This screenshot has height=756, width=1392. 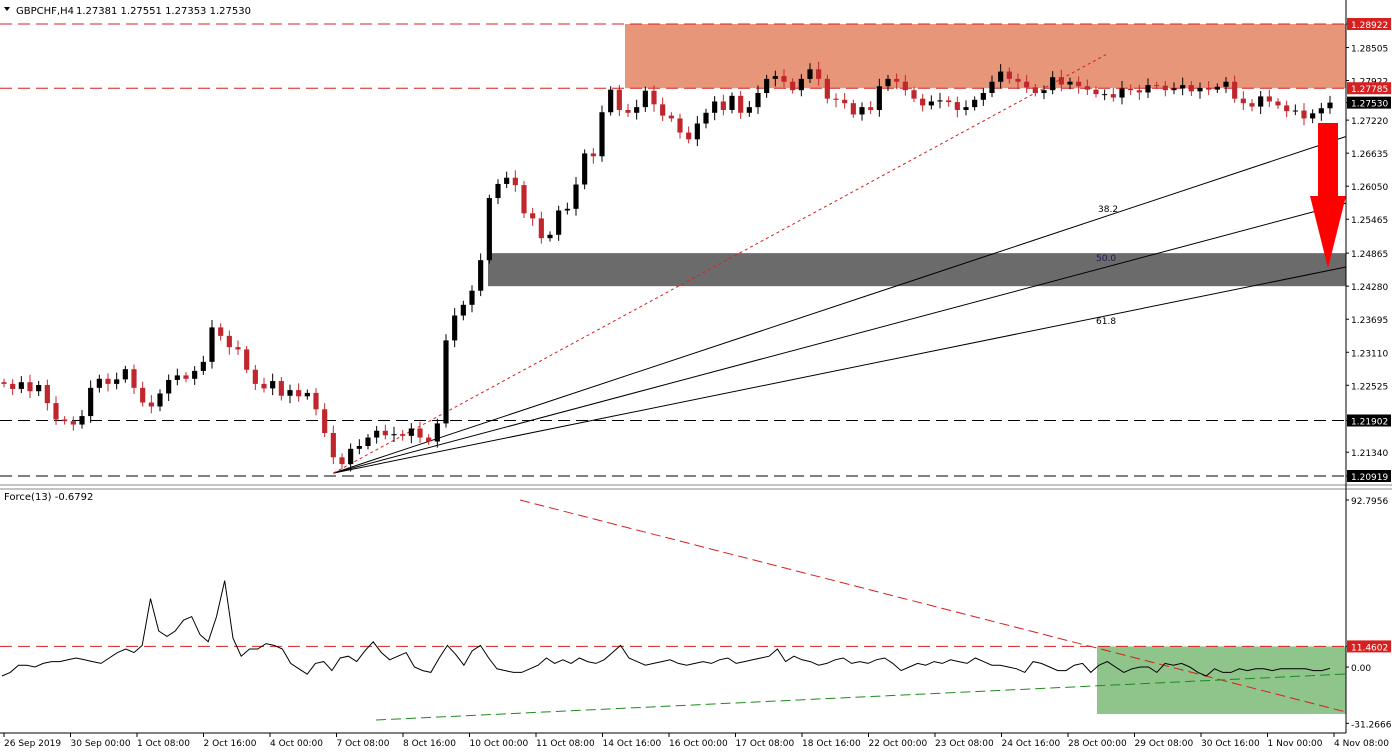 What do you see at coordinates (1361, 744) in the screenshot?
I see `time-label: 4 Nov 08:00` at bounding box center [1361, 744].